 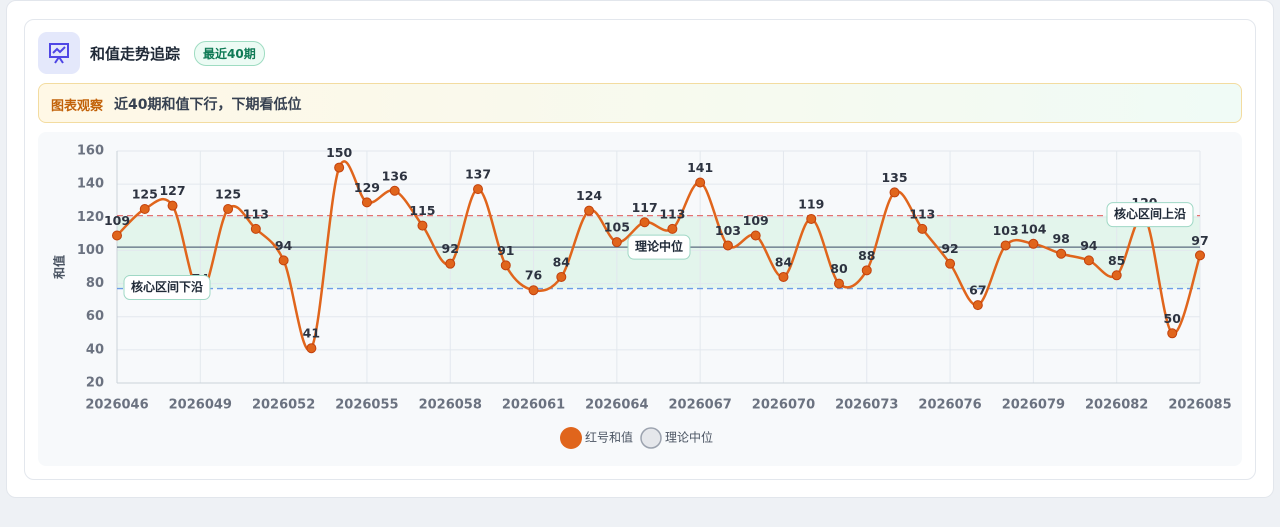 What do you see at coordinates (450, 405) in the screenshot?
I see `x-tick-label: 2026058` at bounding box center [450, 405].